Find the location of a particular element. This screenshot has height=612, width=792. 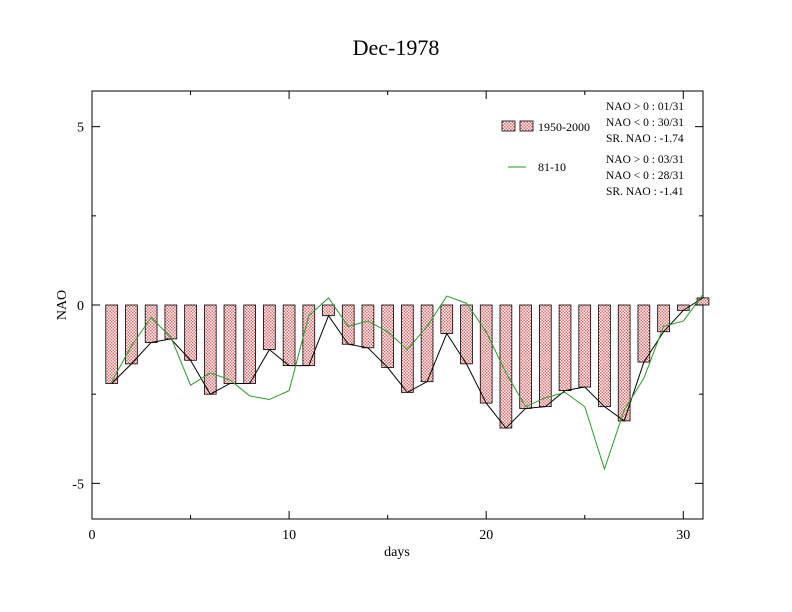

y-tick-label: 0 is located at coordinates (80, 306).